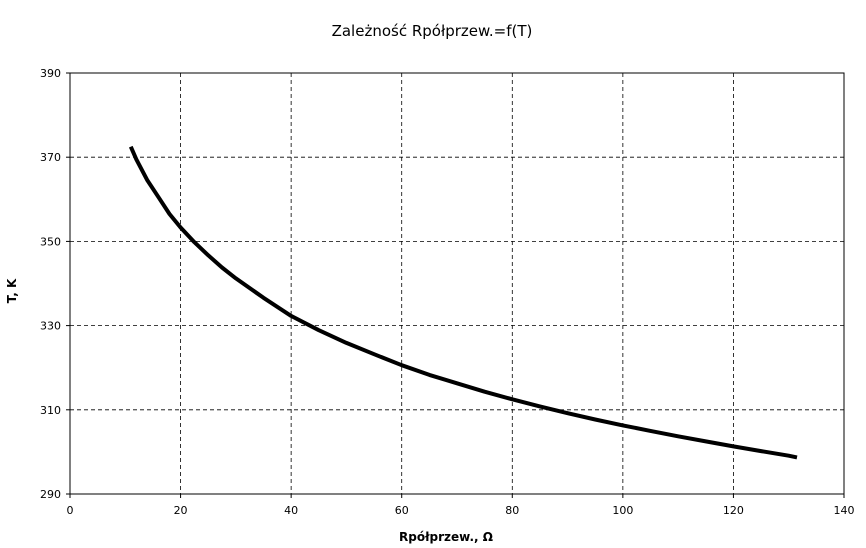 The width and height of the screenshot is (866, 548). Describe the element at coordinates (432, 31) in the screenshot. I see `chart-title: Zależność Rpółprzew.=f(T)` at that location.